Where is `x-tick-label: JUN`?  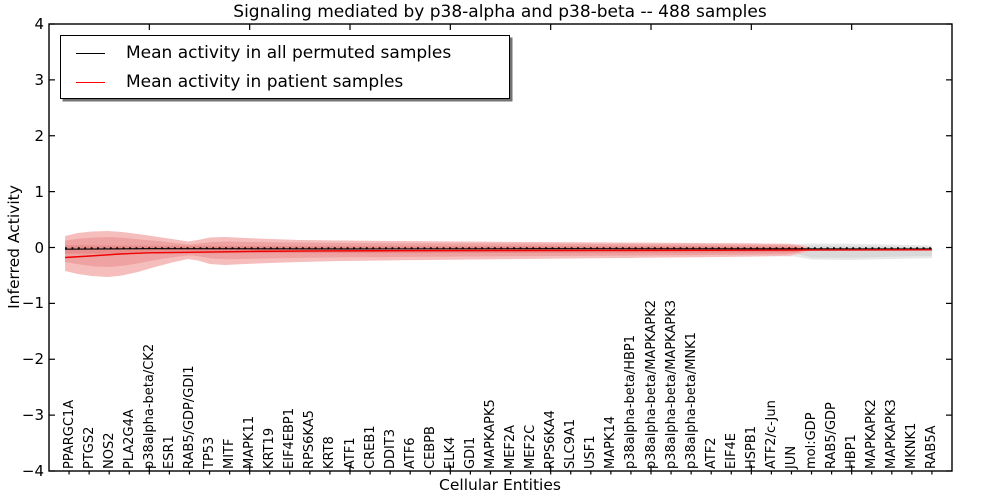
x-tick-label: JUN is located at coordinates (791, 457).